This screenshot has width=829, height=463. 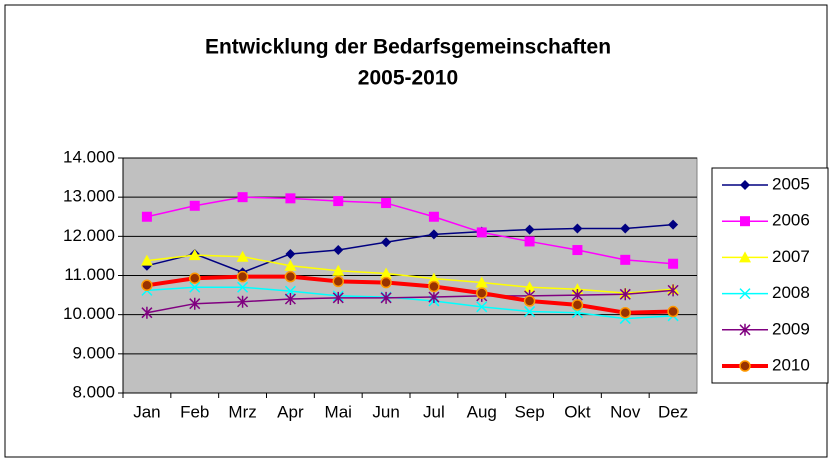 I want to click on chart-subtitle: 2005-2010, so click(x=408, y=78).